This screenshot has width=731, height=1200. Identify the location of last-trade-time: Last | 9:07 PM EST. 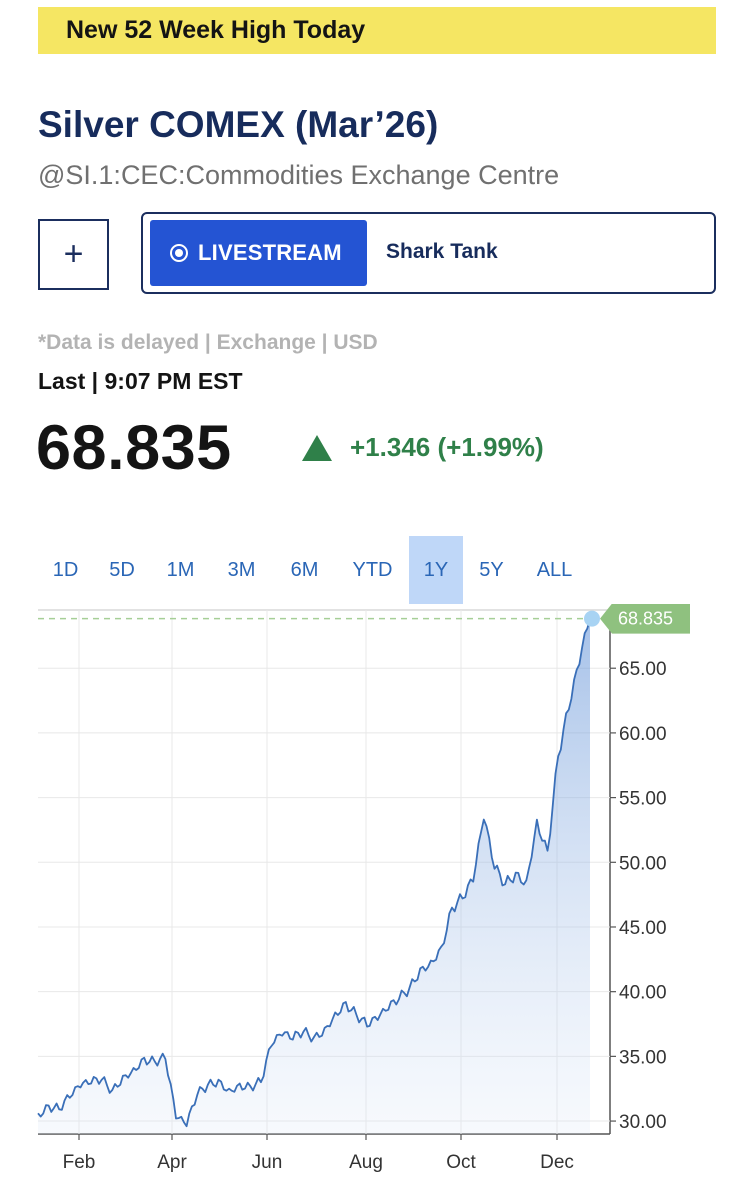
(140, 381).